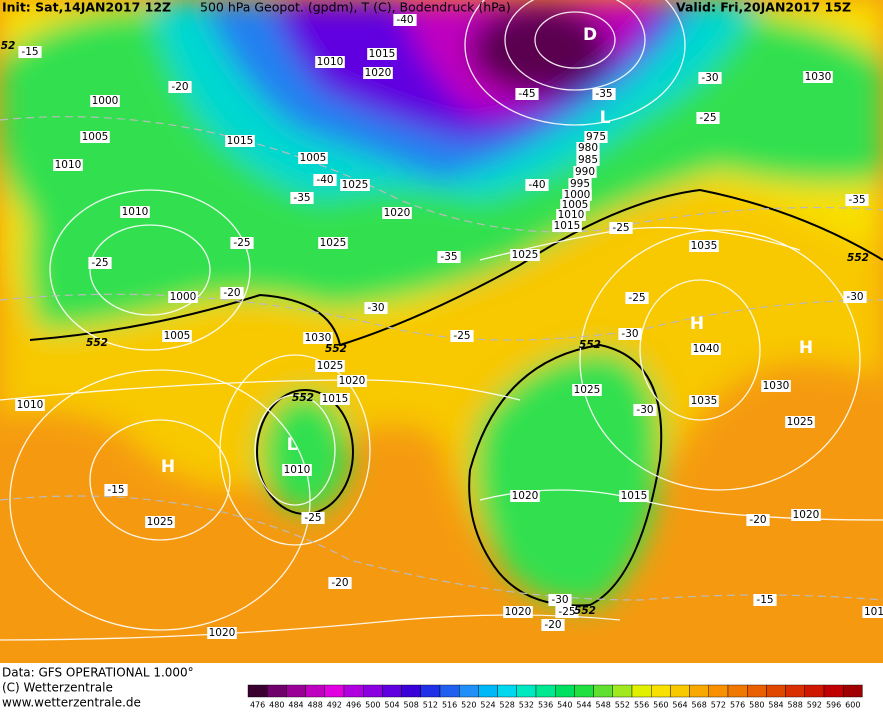 This screenshot has height=715, width=883. I want to click on temperature-label: -20, so click(553, 625).